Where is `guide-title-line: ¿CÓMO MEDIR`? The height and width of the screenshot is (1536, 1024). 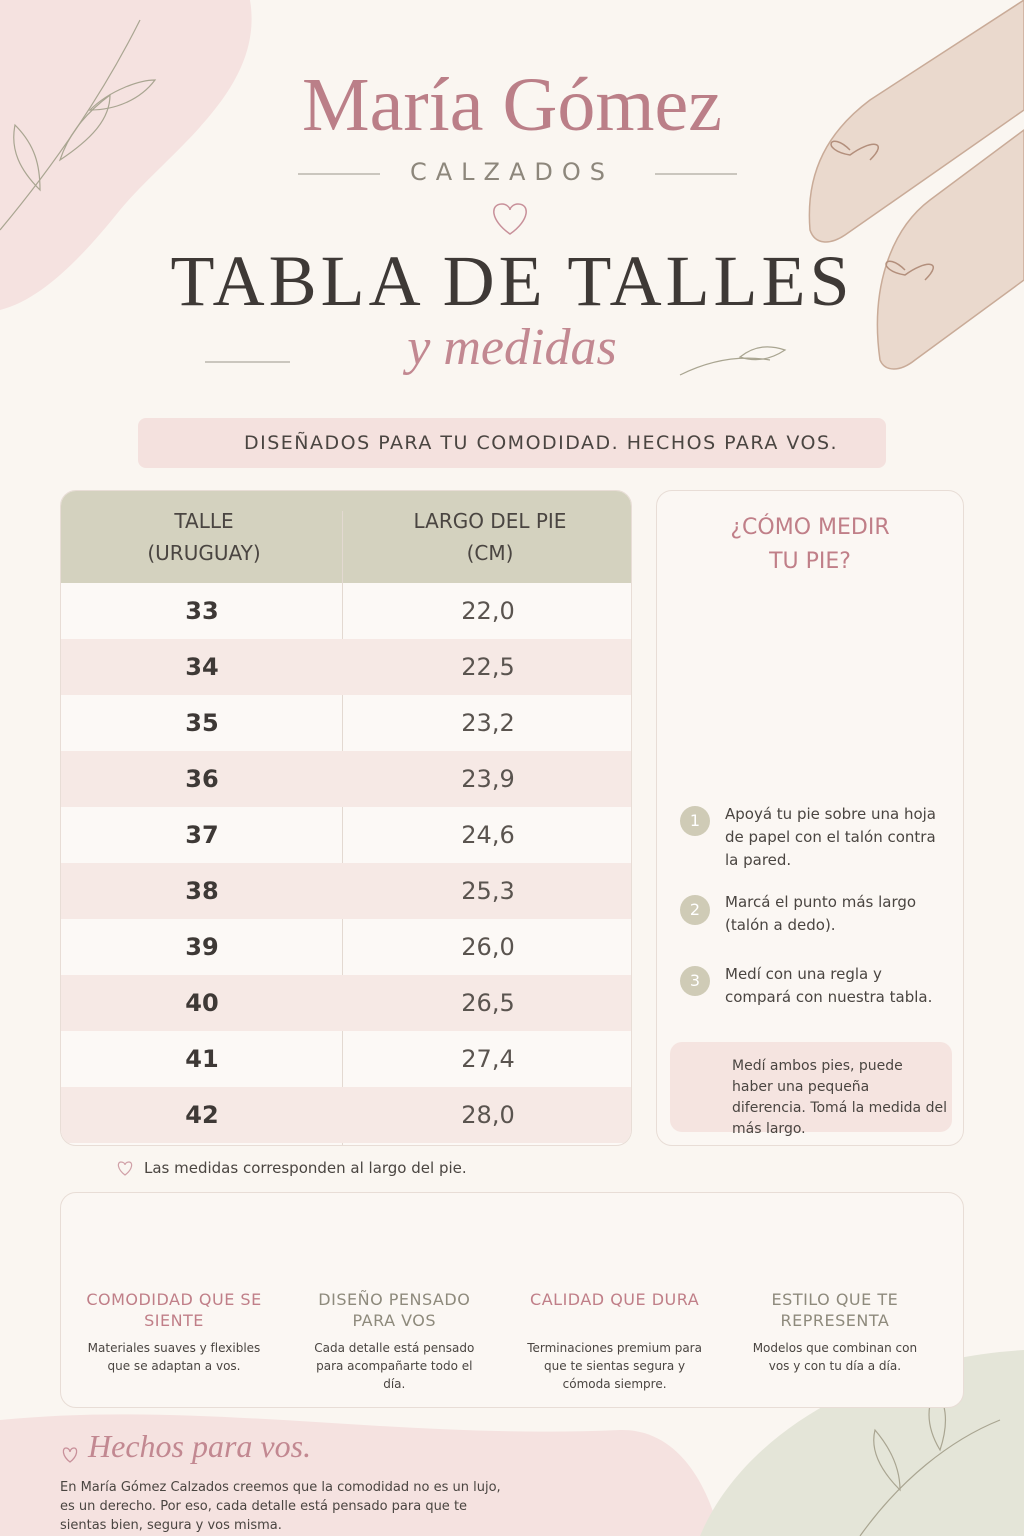 guide-title-line: ¿CÓMO MEDIR is located at coordinates (810, 527).